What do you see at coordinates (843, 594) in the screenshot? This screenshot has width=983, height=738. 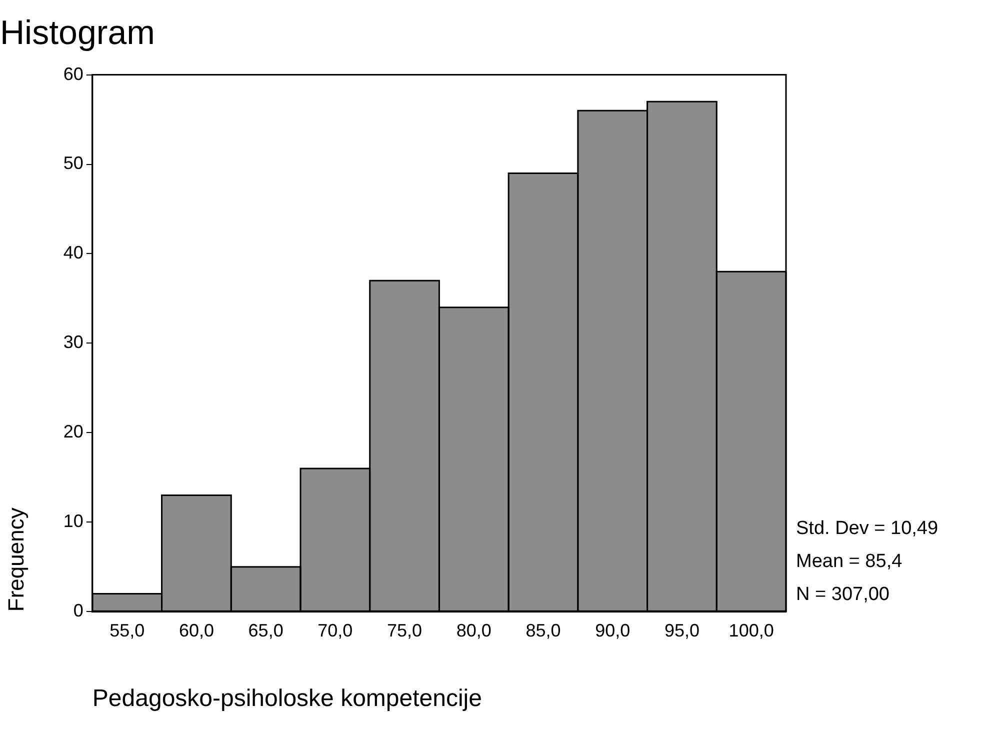 I see `text: N = 307,00` at bounding box center [843, 594].